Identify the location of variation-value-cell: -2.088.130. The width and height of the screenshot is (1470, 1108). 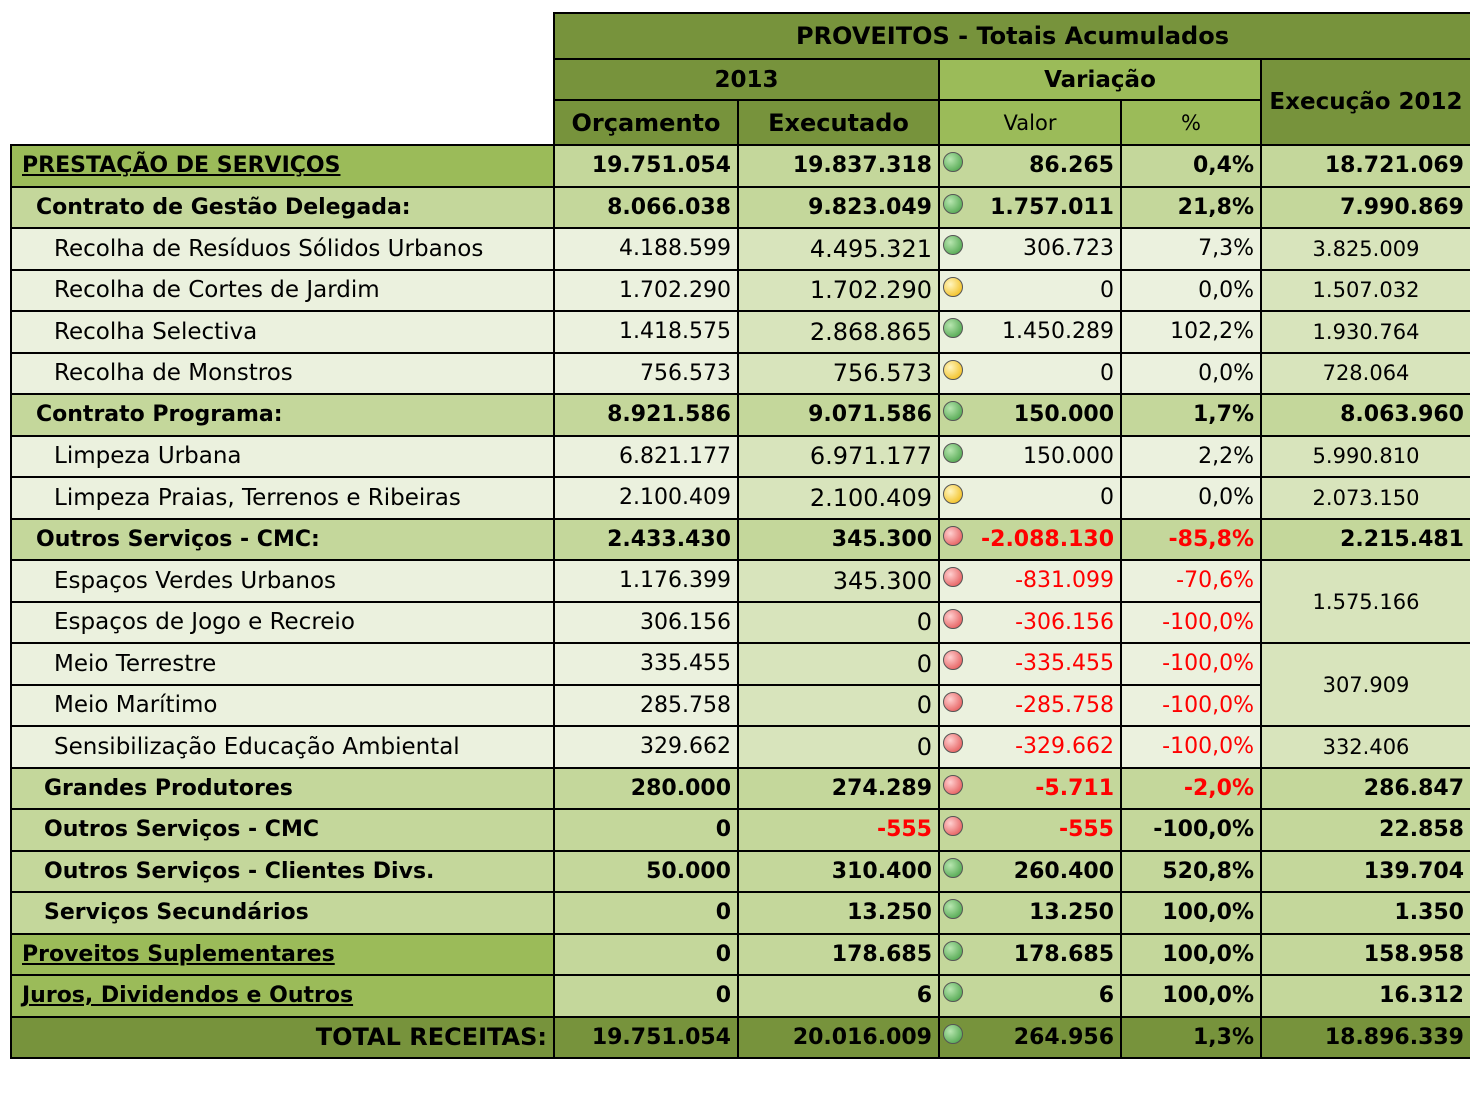
(1030, 539).